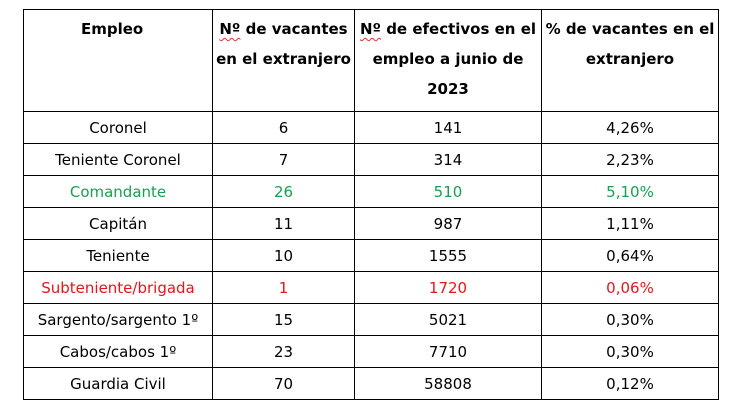 Image resolution: width=732 pixels, height=411 pixels. I want to click on cell-efectivos: 7710, so click(448, 351).